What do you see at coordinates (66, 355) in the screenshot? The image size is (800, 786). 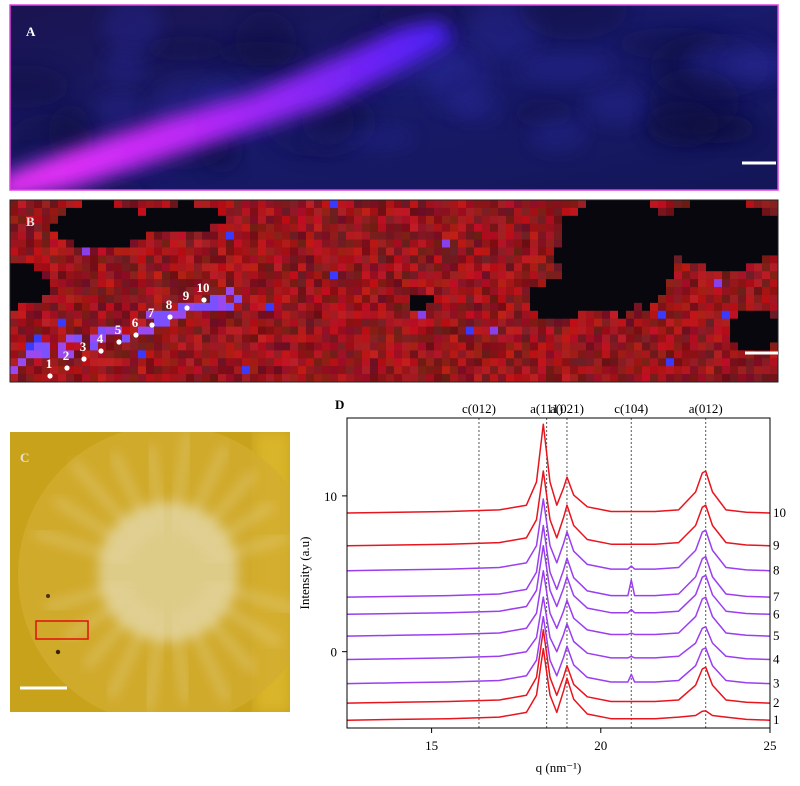 I see `point-label: 2` at bounding box center [66, 355].